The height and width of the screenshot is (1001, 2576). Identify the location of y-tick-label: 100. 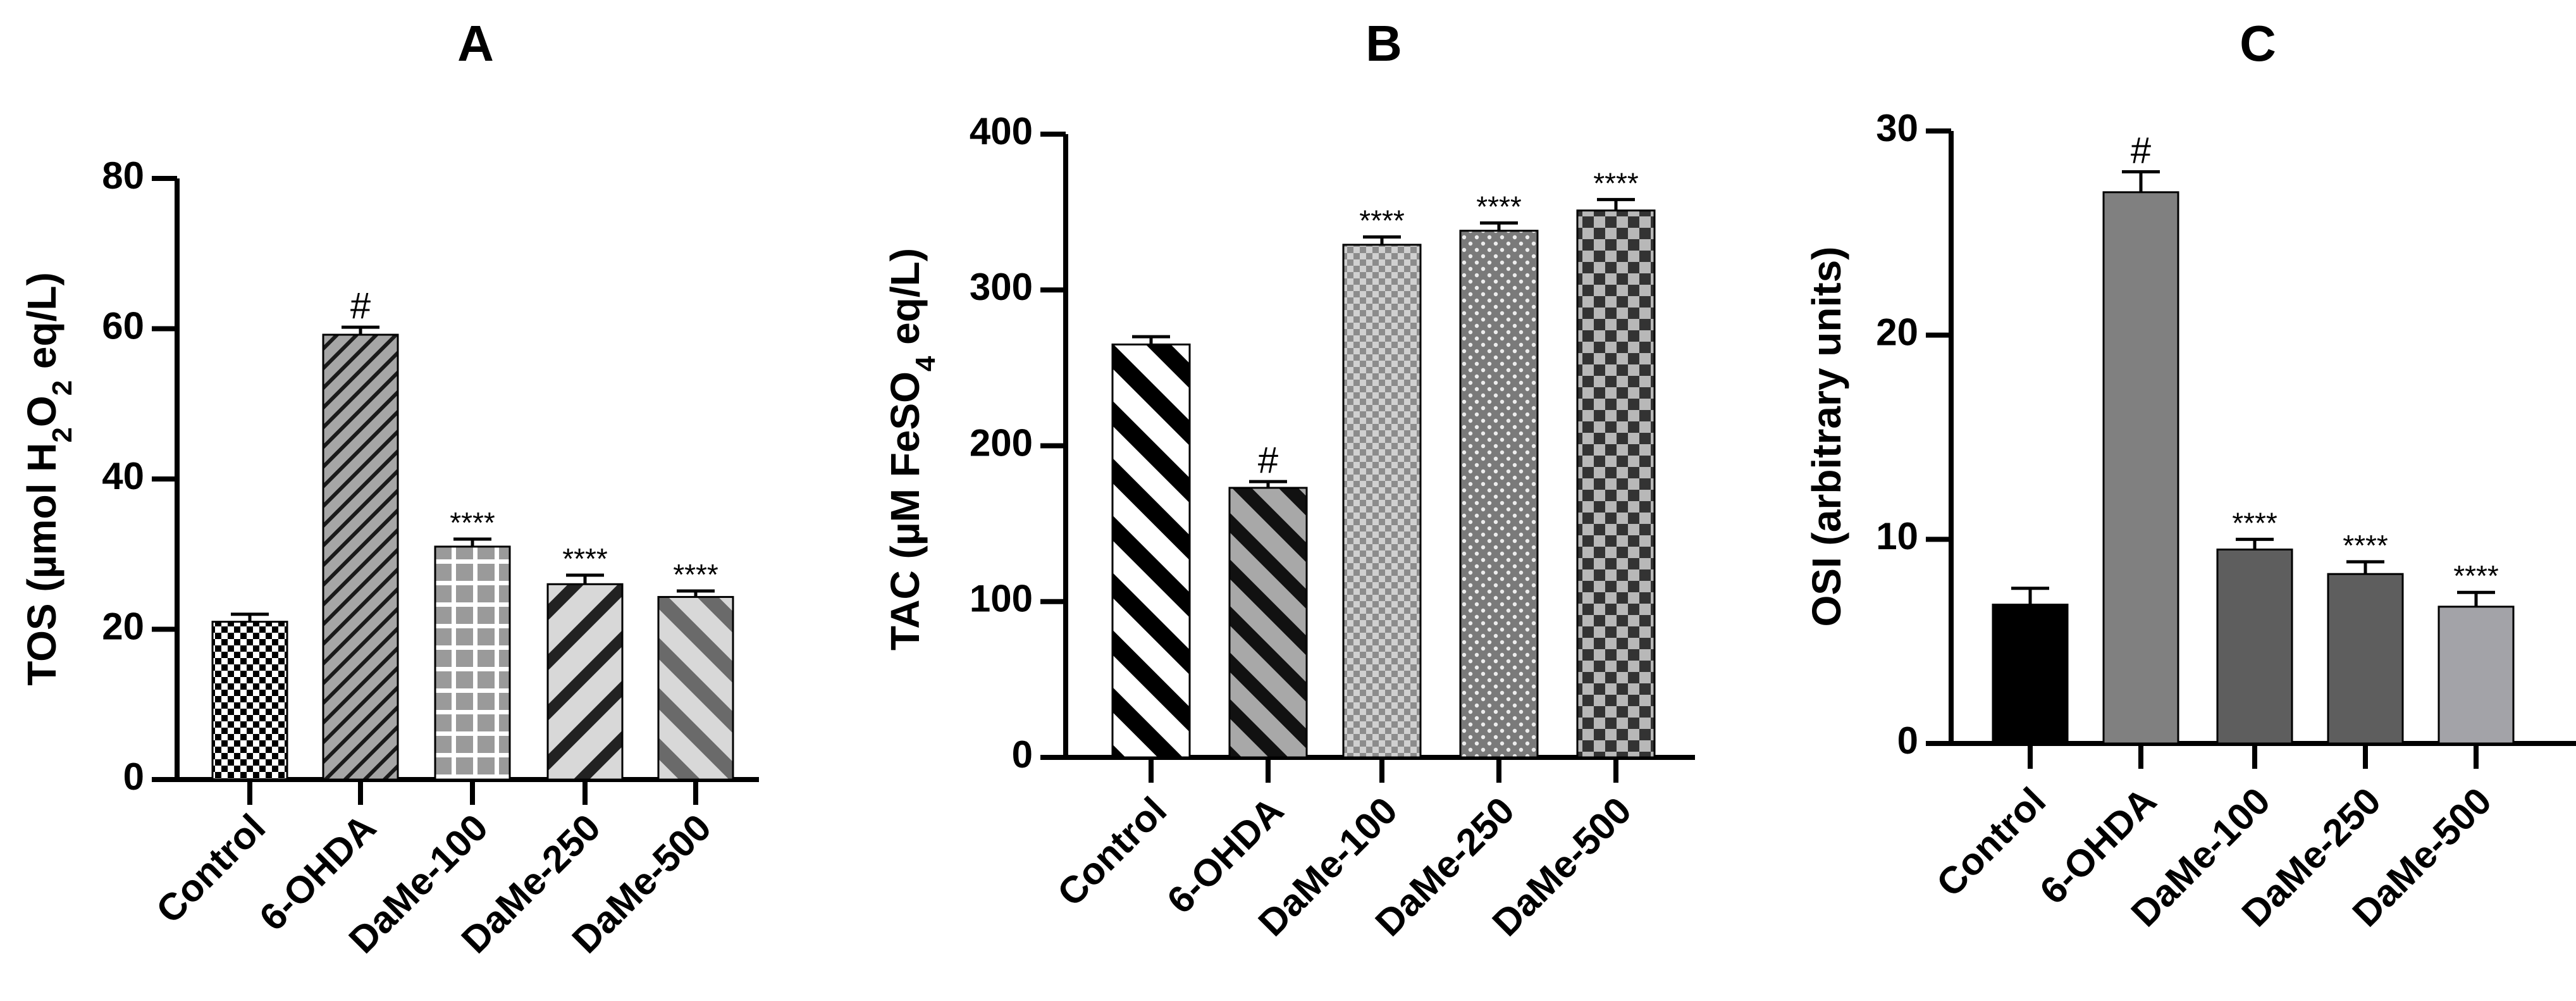
(1001, 599).